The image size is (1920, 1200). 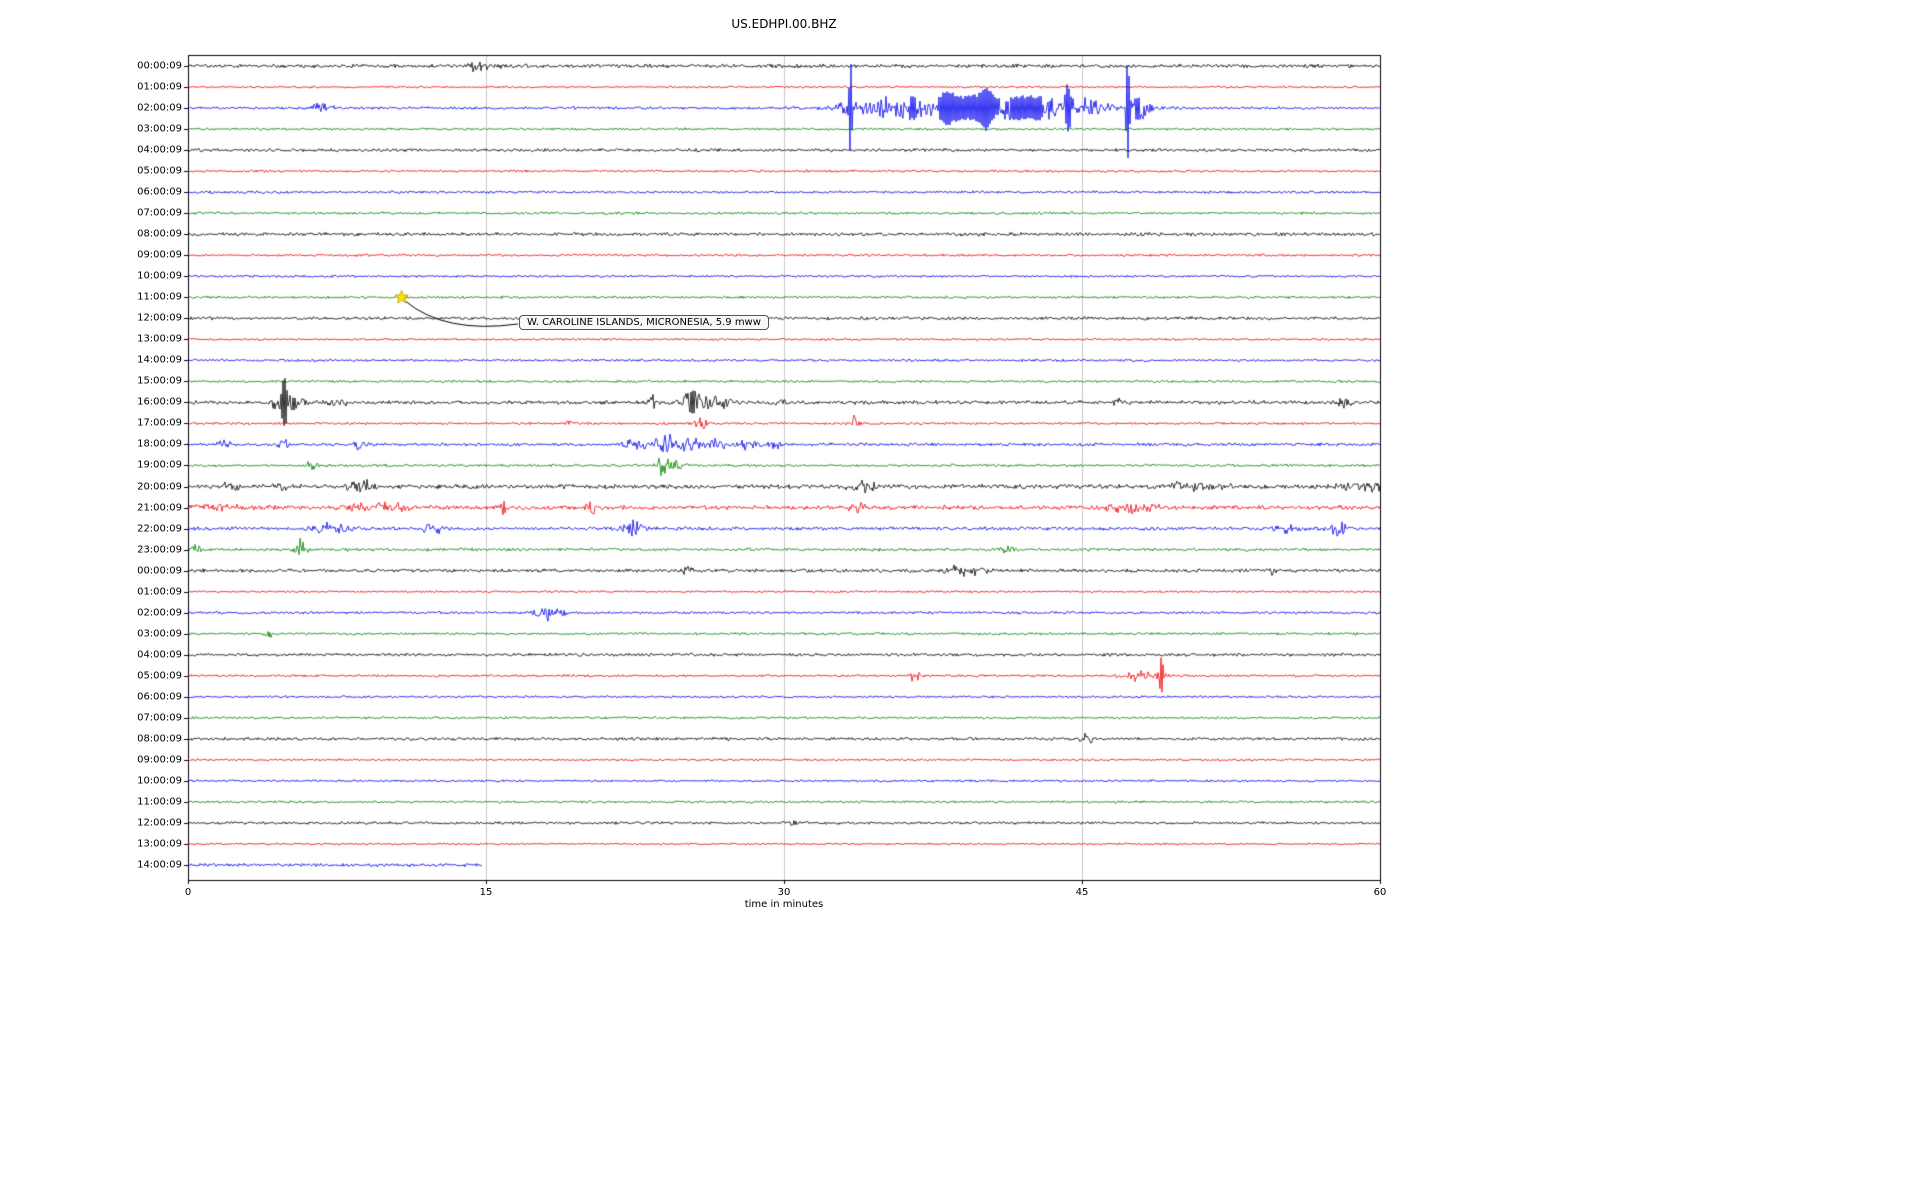 What do you see at coordinates (159, 444) in the screenshot?
I see `y-tick-label: 18:00:09` at bounding box center [159, 444].